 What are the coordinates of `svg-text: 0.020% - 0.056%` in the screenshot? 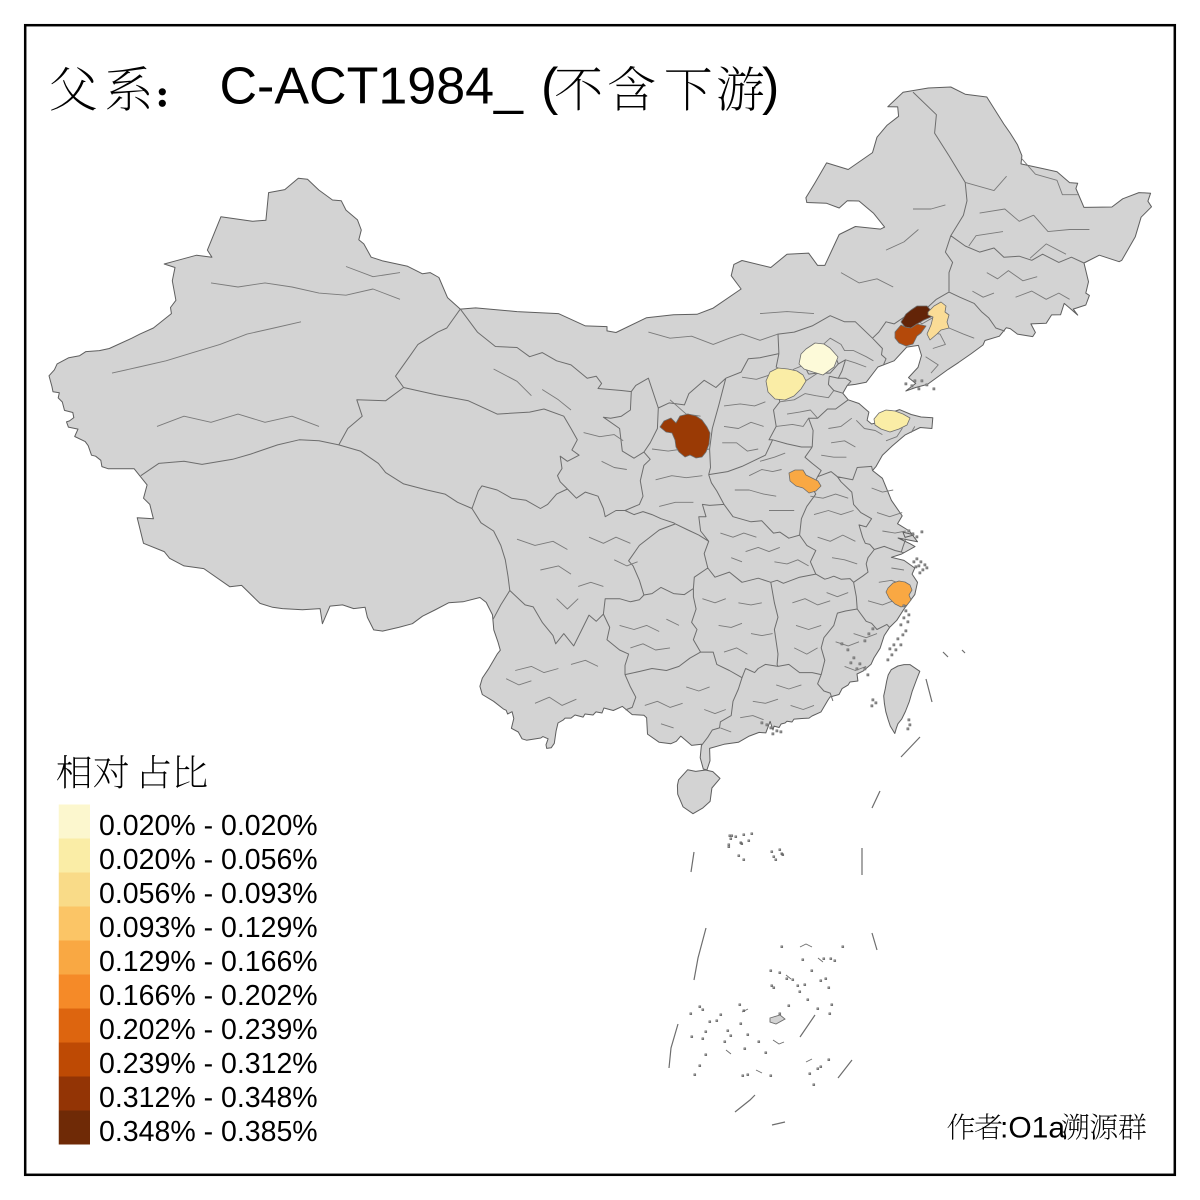 It's located at (208, 860).